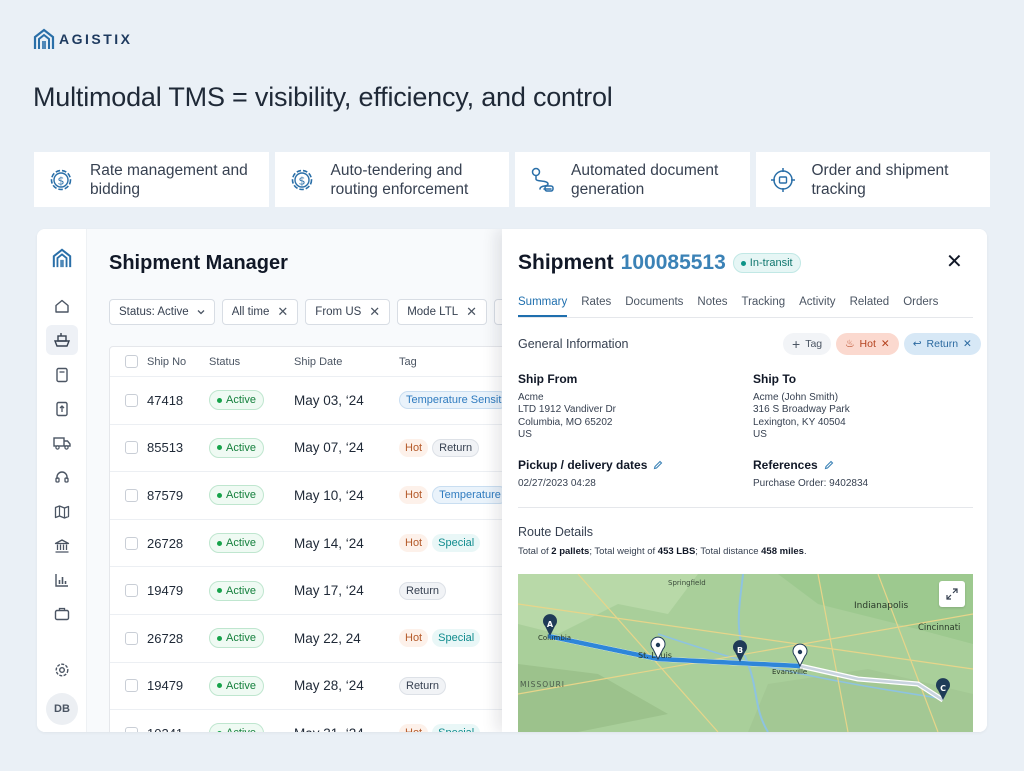 The image size is (1024, 771). Describe the element at coordinates (805, 551) in the screenshot. I see `route-text: .` at that location.